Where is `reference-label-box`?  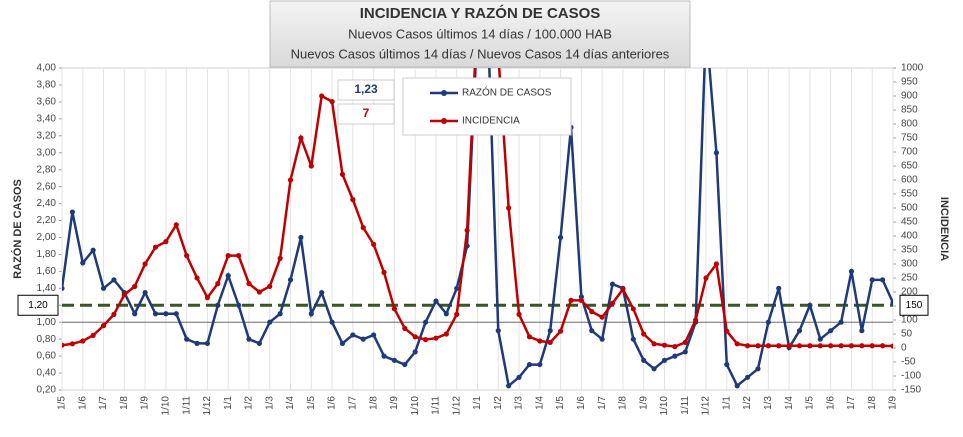
reference-label-box is located at coordinates (38, 305).